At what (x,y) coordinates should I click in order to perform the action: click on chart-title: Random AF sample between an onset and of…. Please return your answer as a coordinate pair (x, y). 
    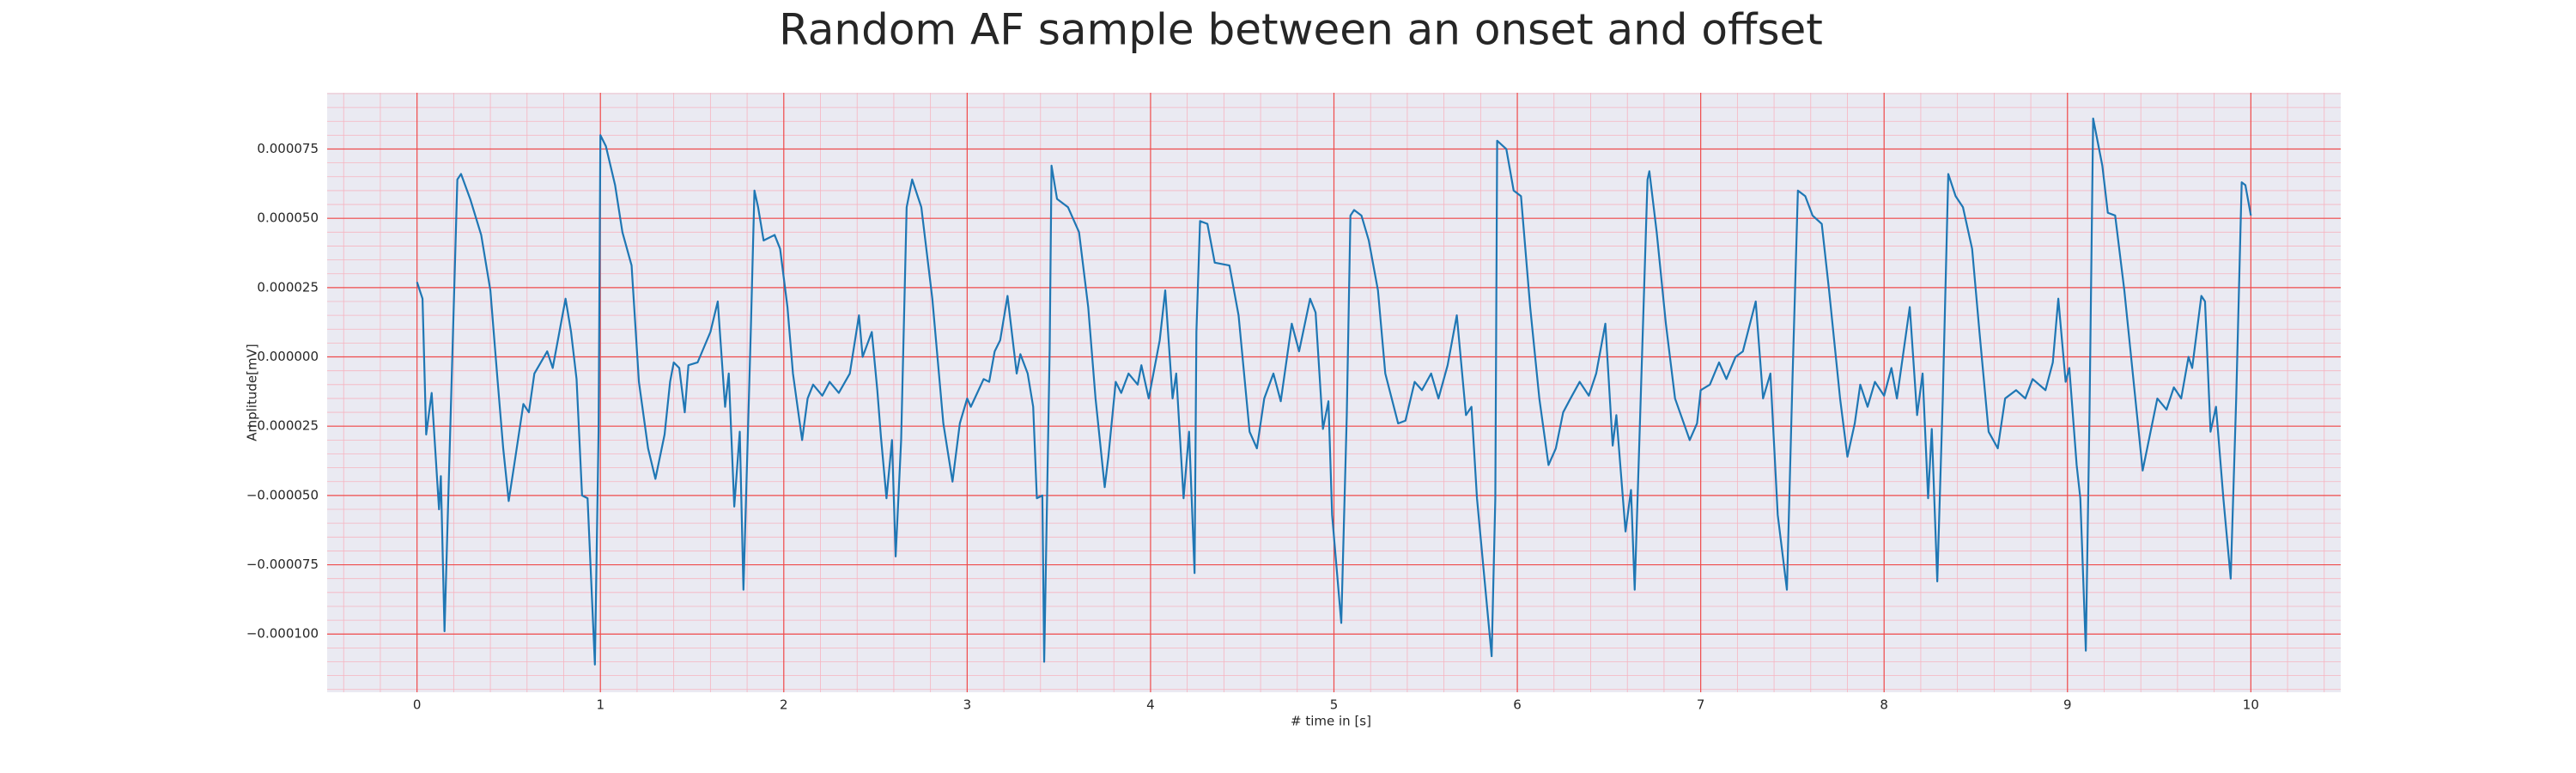
    Looking at the image, I should click on (1301, 30).